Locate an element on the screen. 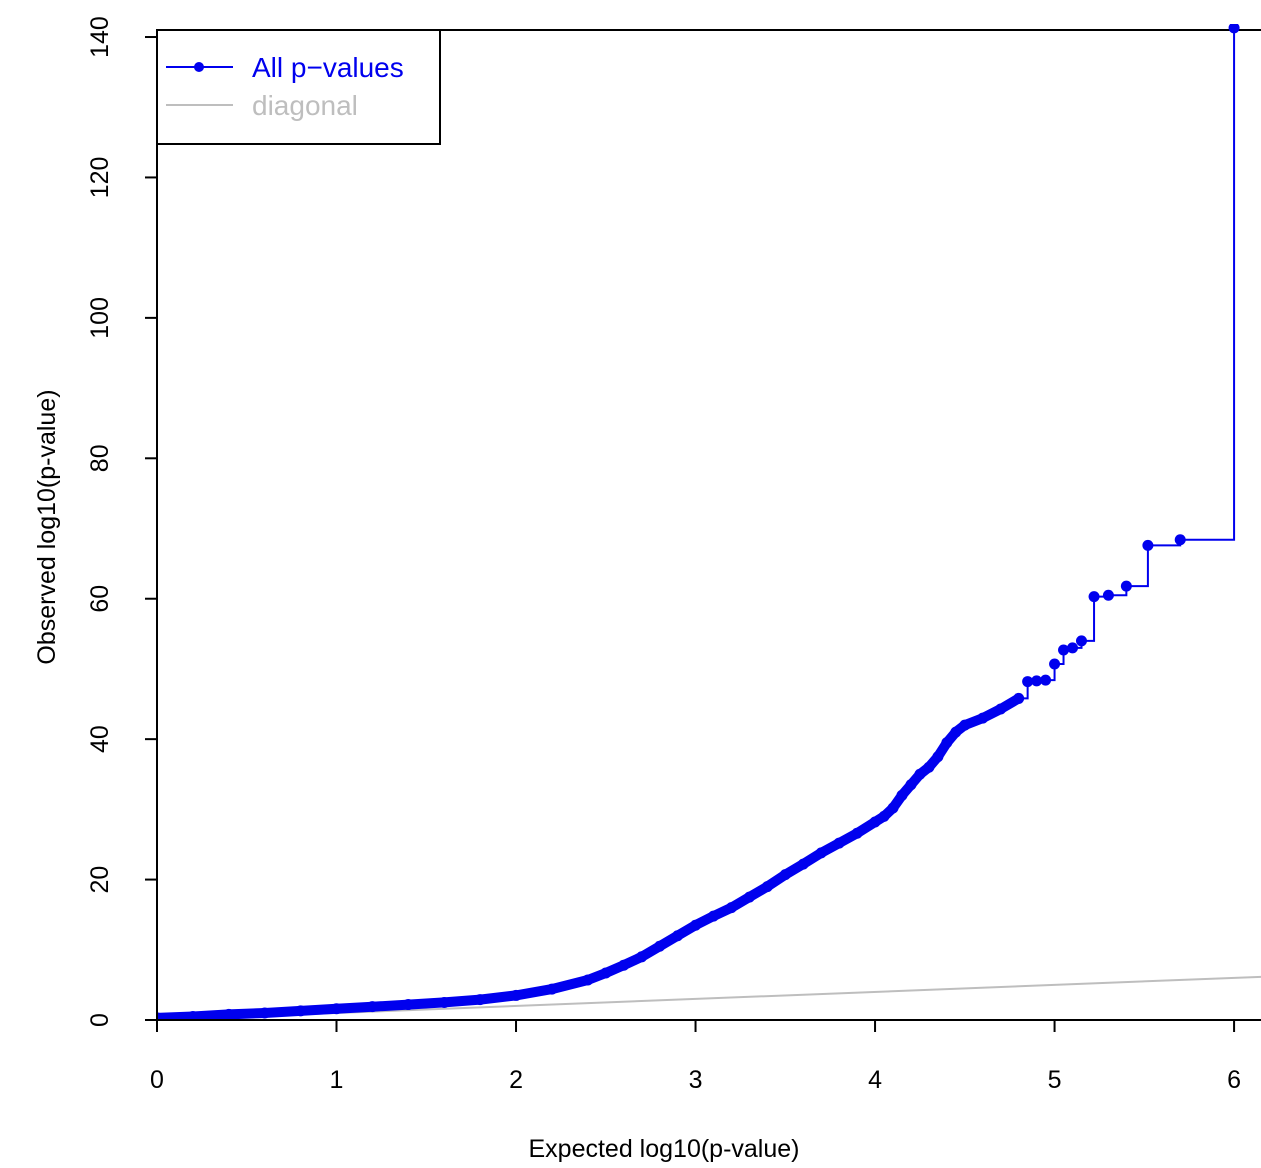 The height and width of the screenshot is (1168, 1261). y-tick-label: 20 is located at coordinates (100, 880).